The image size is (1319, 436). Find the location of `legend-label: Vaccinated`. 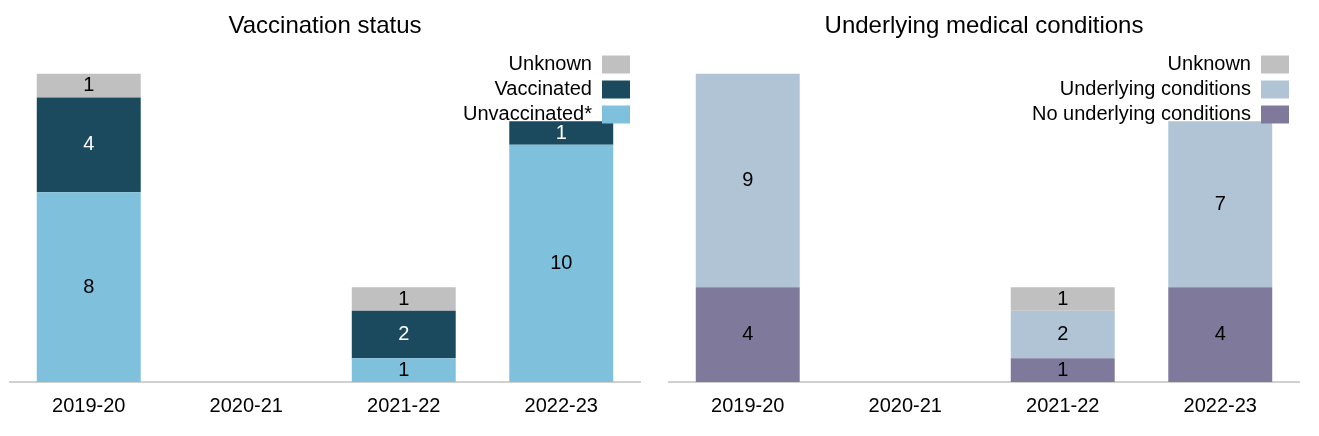

legend-label: Vaccinated is located at coordinates (543, 88).